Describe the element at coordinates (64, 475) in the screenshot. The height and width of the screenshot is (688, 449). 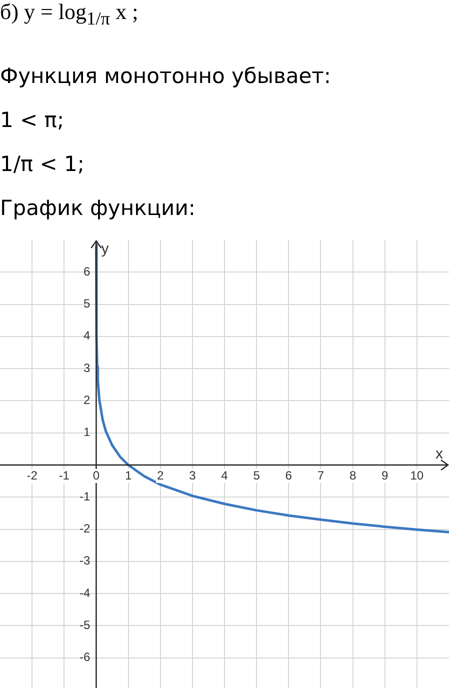
I see `x-tick-label: -1` at that location.